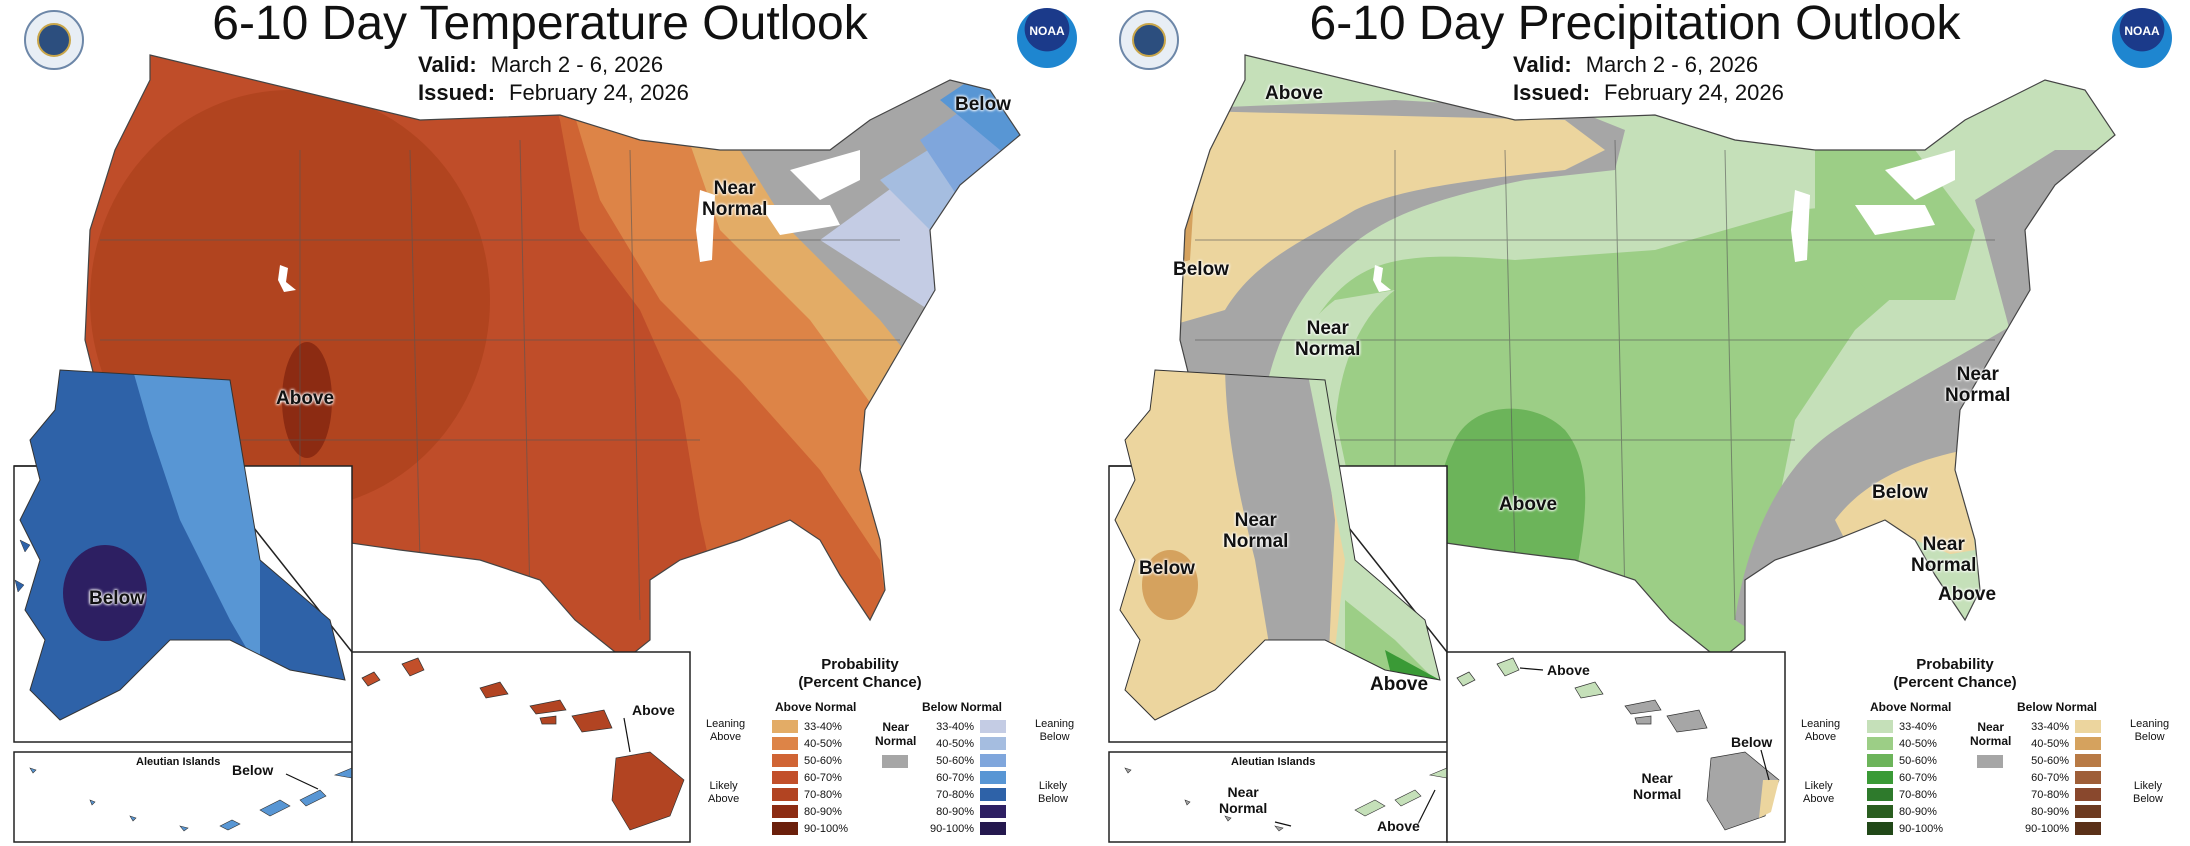 The width and height of the screenshot is (2190, 846). What do you see at coordinates (735, 199) in the screenshot?
I see `label-near-normal: Near Normal` at bounding box center [735, 199].